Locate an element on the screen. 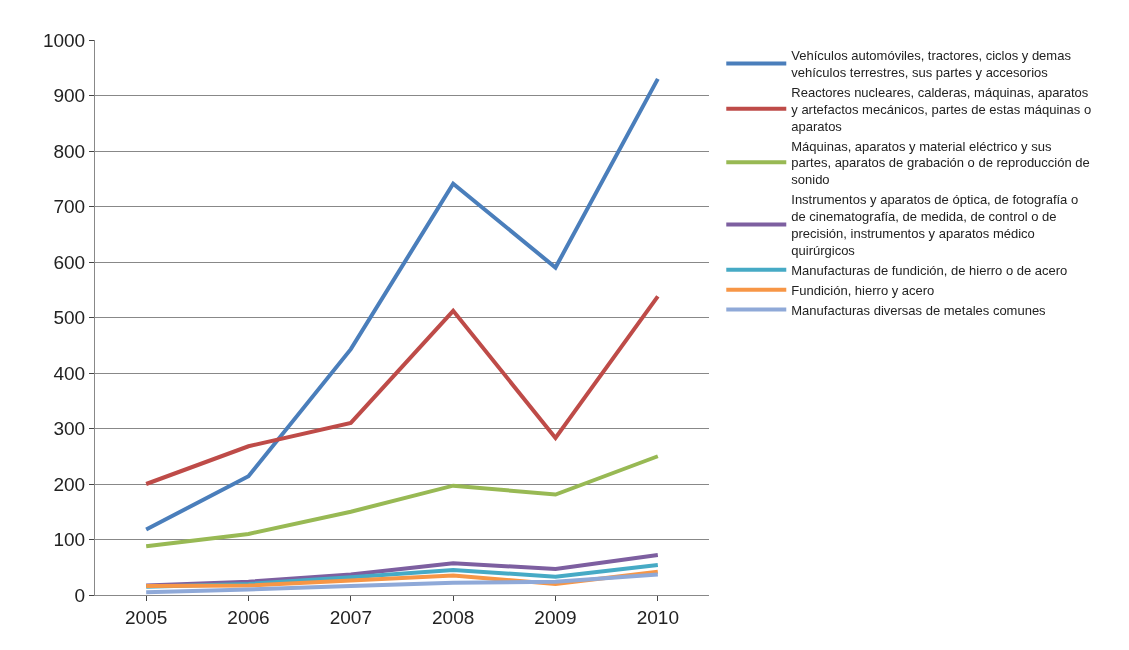 This screenshot has width=1129, height=650. y-tick-label: 500 is located at coordinates (69, 318).